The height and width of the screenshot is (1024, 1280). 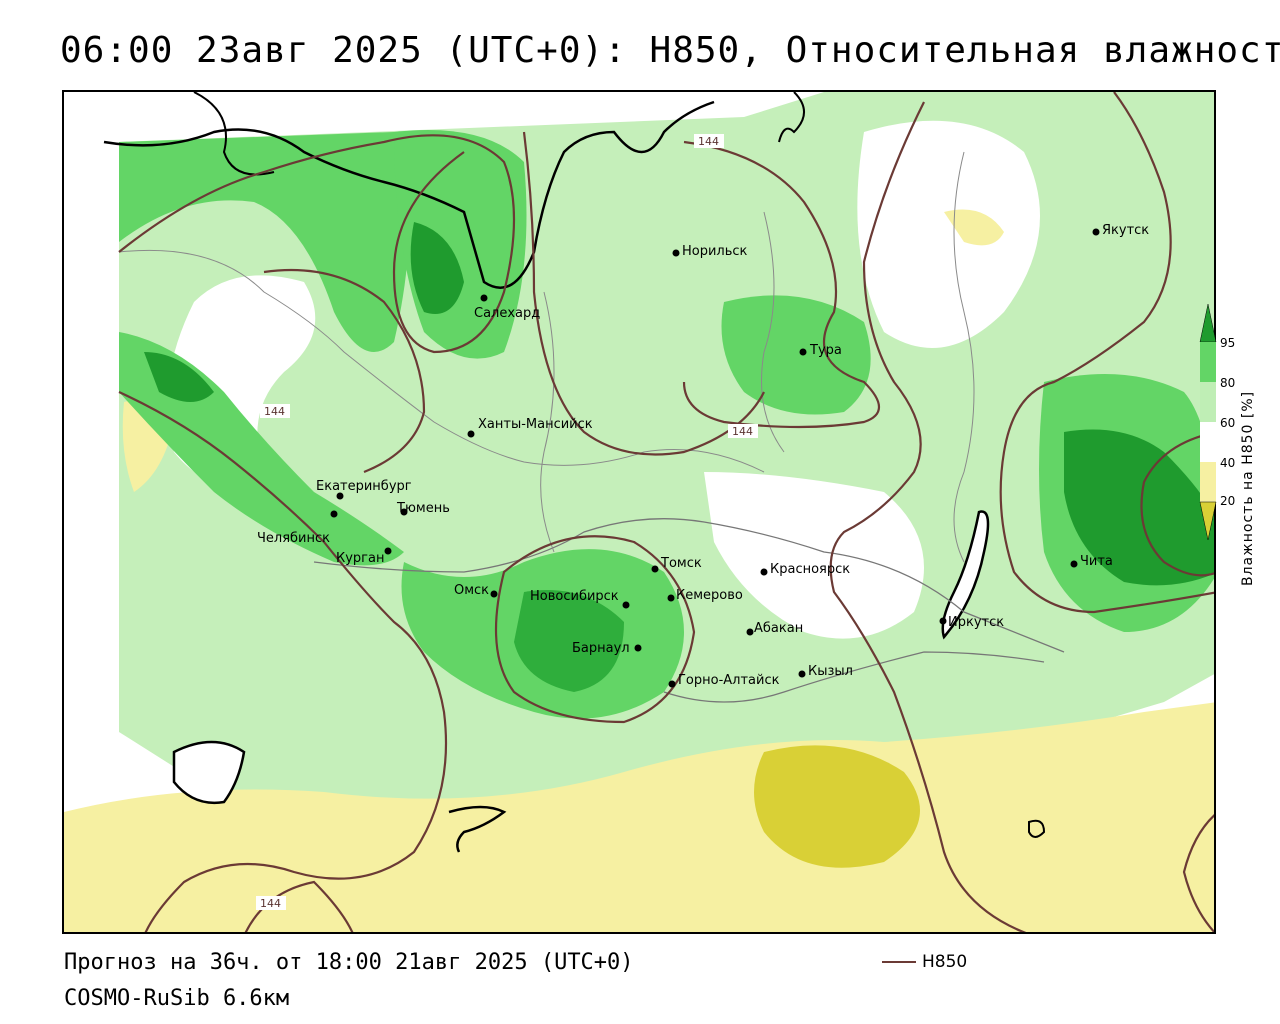 What do you see at coordinates (293, 538) in the screenshot?
I see `city-label-chelyabinsk: Челябинск` at bounding box center [293, 538].